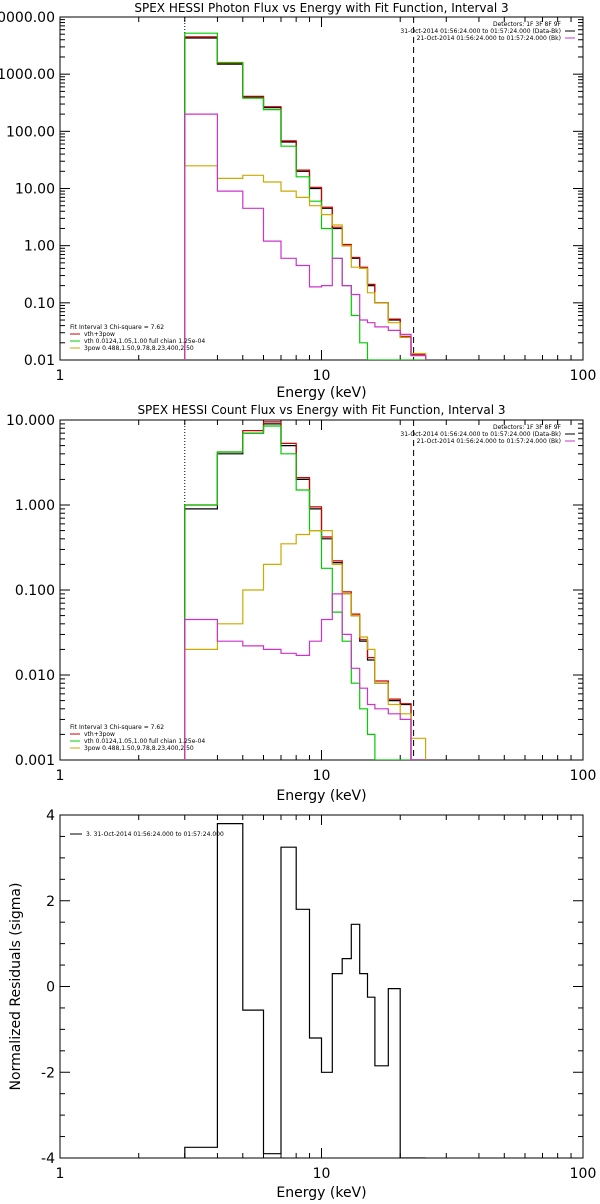 This screenshot has width=600, height=1204. Describe the element at coordinates (50, 816) in the screenshot. I see `y-tick-label: 4` at that location.